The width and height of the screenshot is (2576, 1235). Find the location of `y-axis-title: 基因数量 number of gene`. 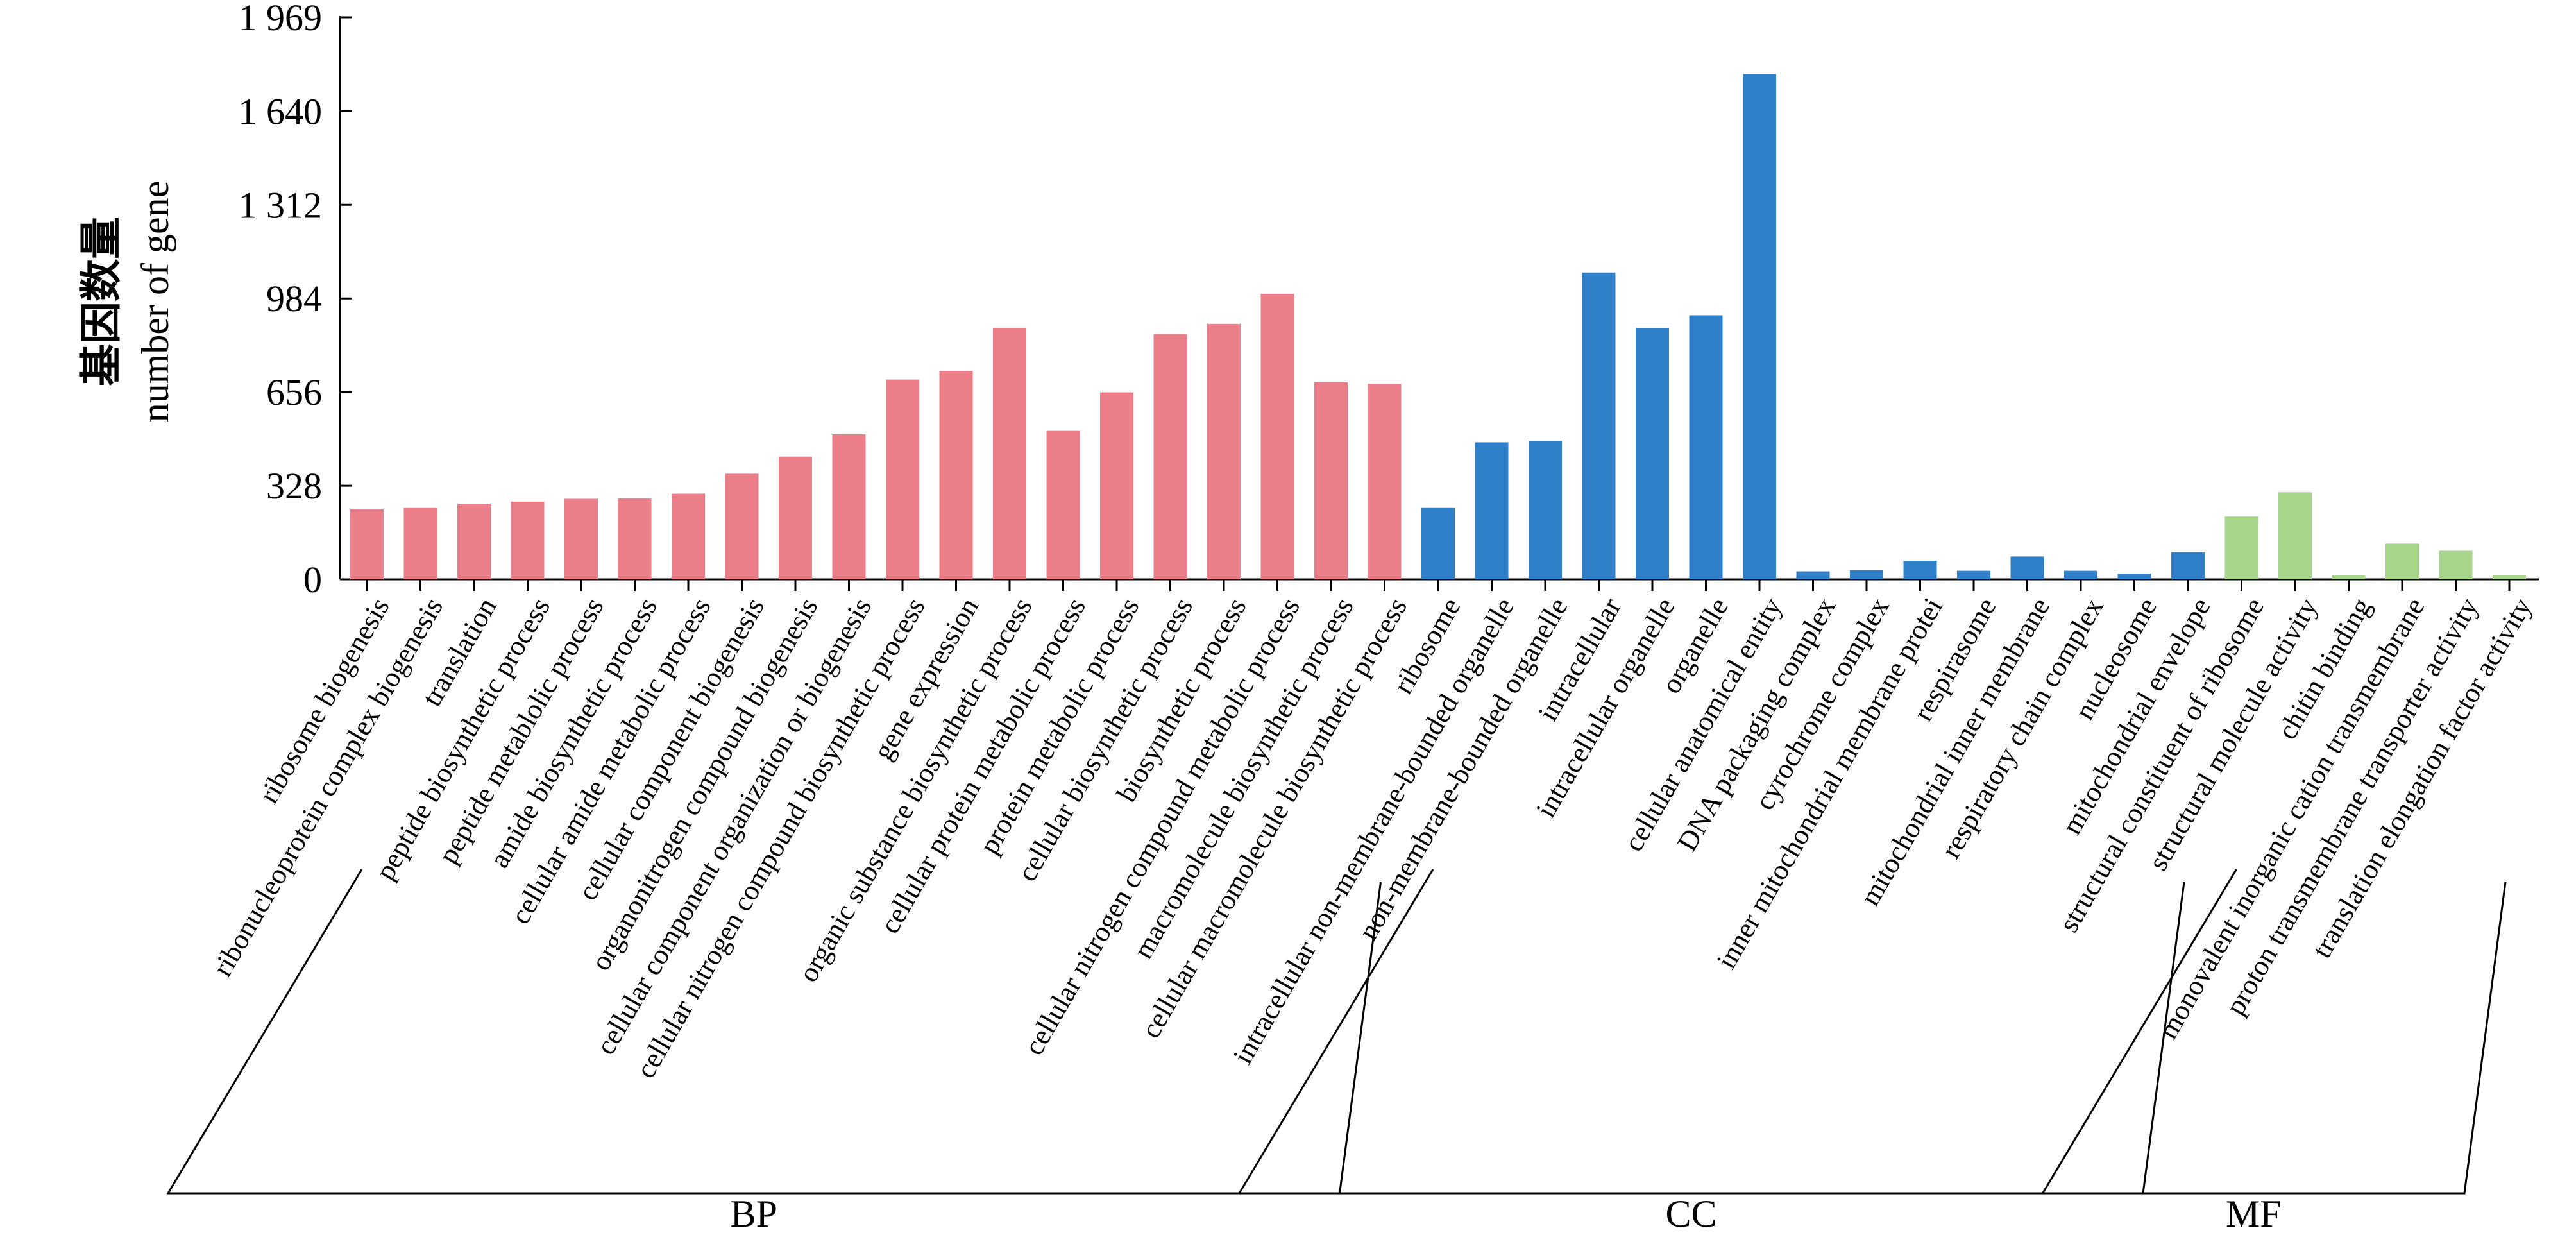

y-axis-title: 基因数量 number of gene is located at coordinates (126, 302).